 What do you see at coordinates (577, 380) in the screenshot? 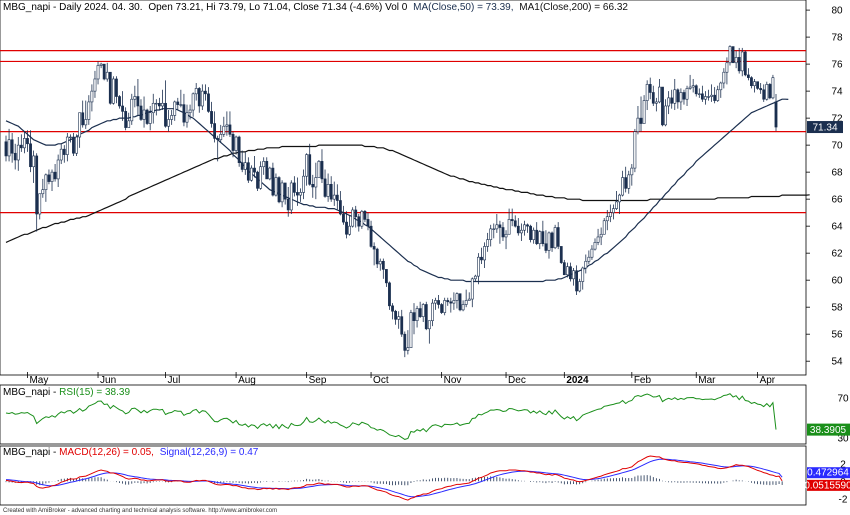
I see `month-label: 2024` at bounding box center [577, 380].